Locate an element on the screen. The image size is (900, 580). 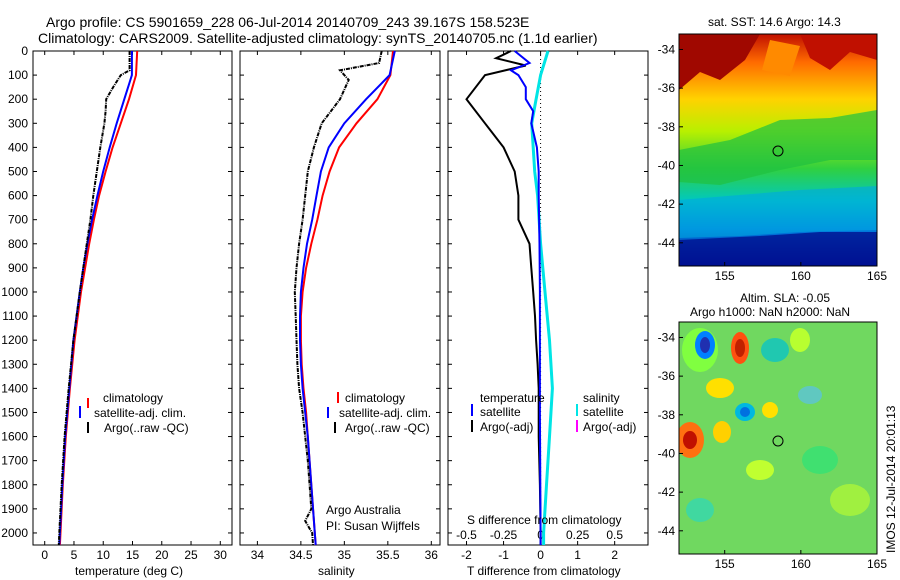
x-tick-label: 25 is located at coordinates (191, 555).